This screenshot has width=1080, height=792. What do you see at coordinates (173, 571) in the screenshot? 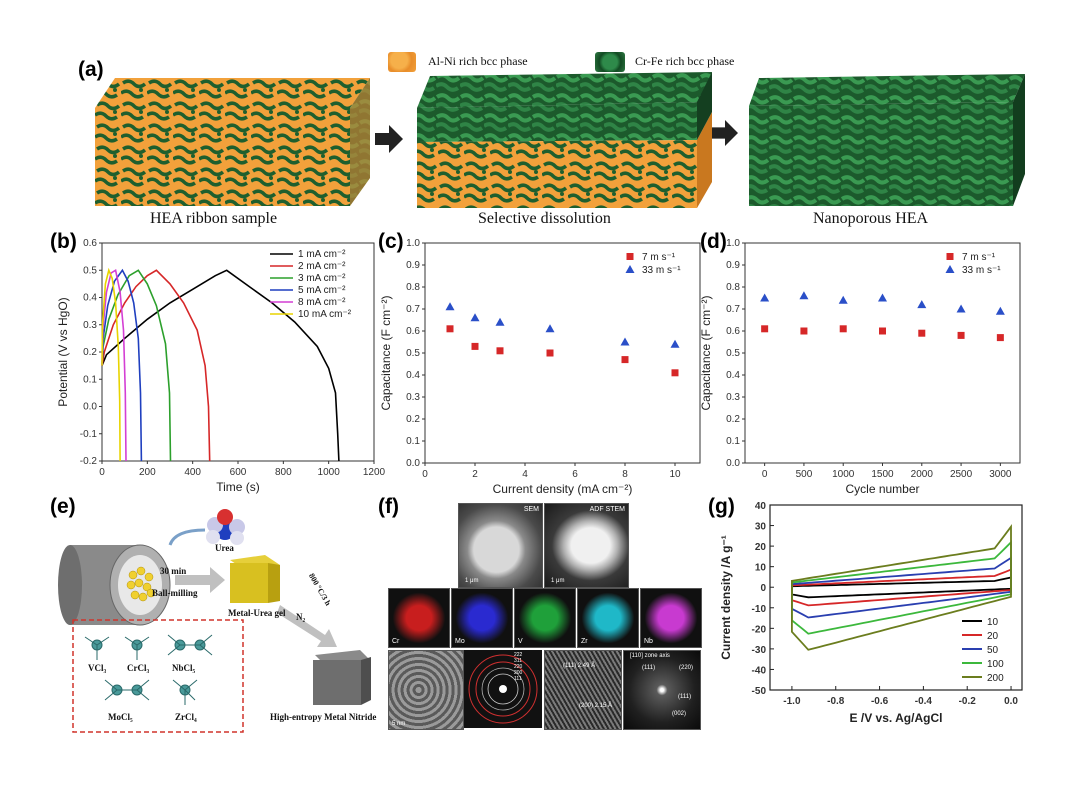
I see `time-label: 30 min` at bounding box center [173, 571].